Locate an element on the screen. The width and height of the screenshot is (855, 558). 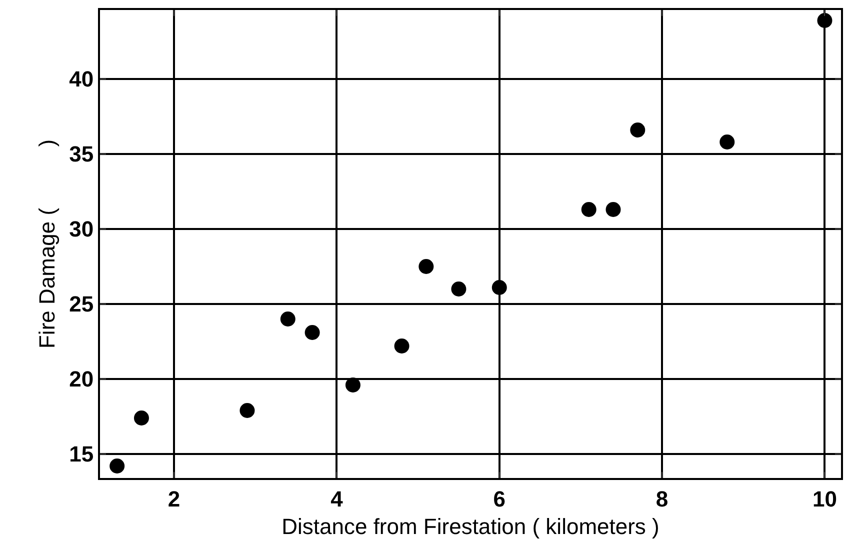
x-tick-label: 6 is located at coordinates (499, 499).